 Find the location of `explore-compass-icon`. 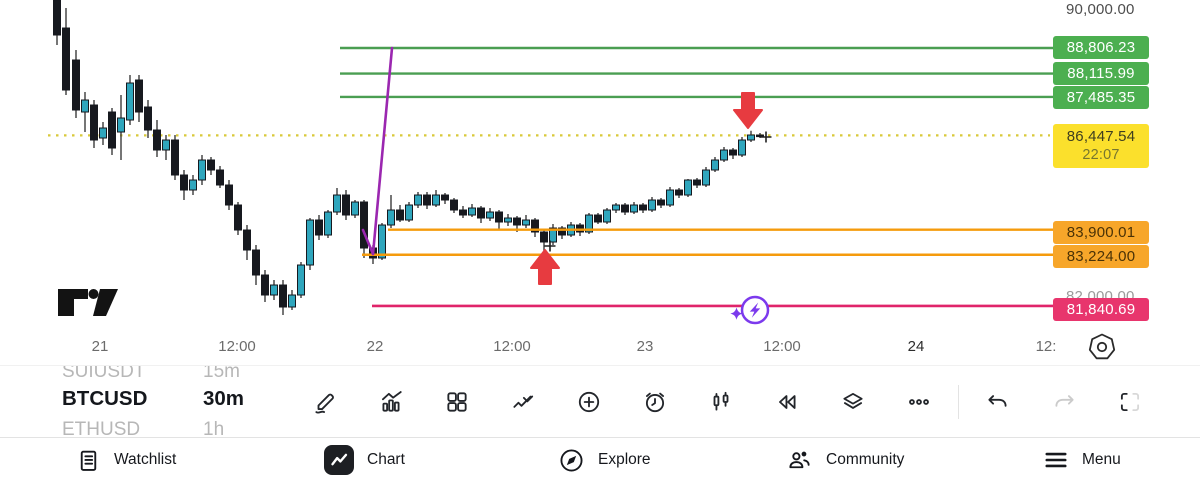

explore-compass-icon is located at coordinates (571, 460).